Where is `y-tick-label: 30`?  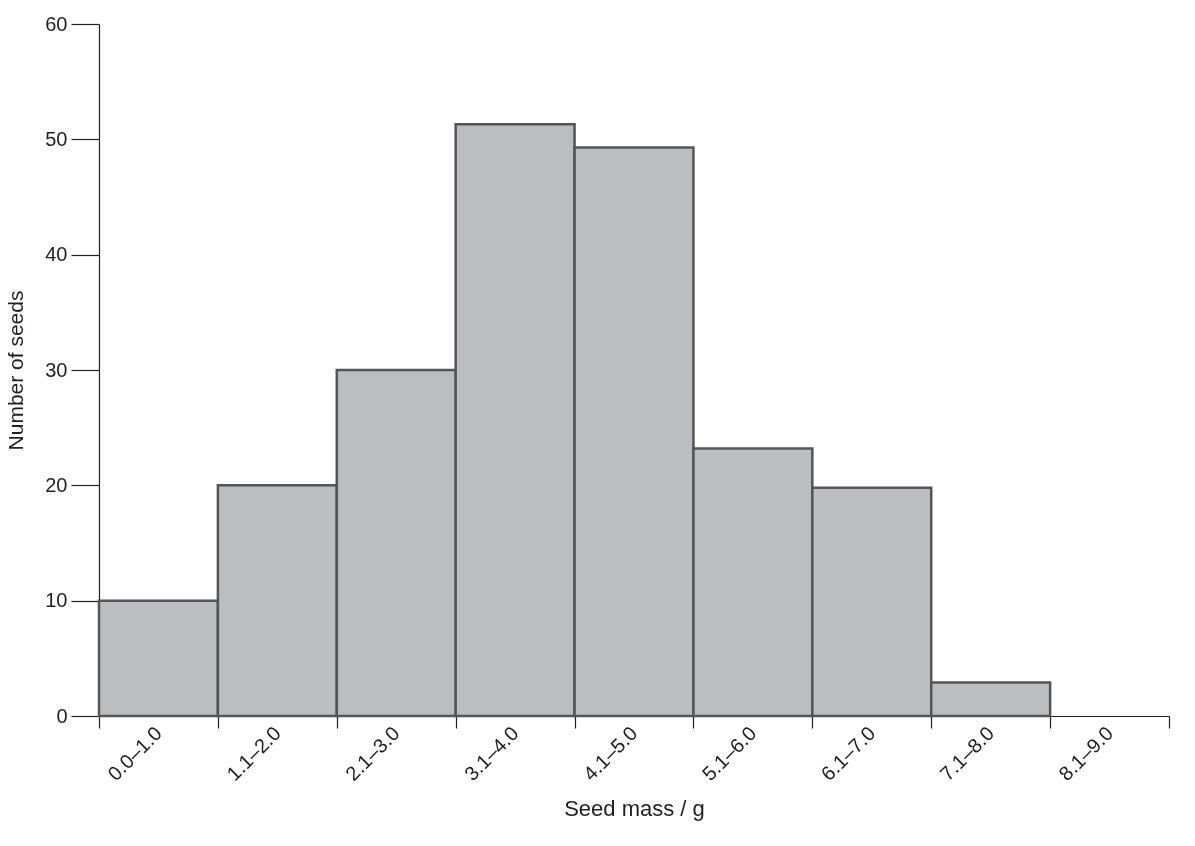 y-tick-label: 30 is located at coordinates (56, 369).